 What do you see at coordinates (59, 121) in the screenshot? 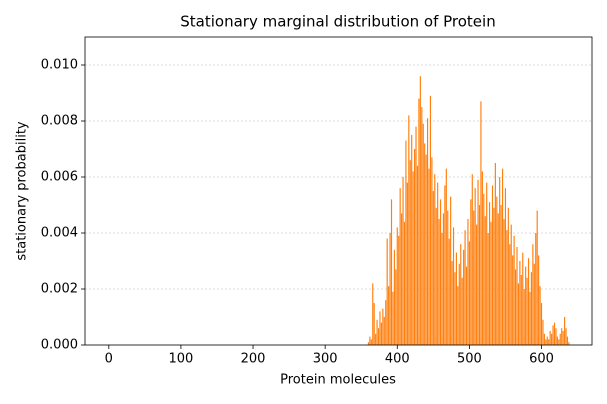
I see `y-tick-label: 0.008` at bounding box center [59, 121].